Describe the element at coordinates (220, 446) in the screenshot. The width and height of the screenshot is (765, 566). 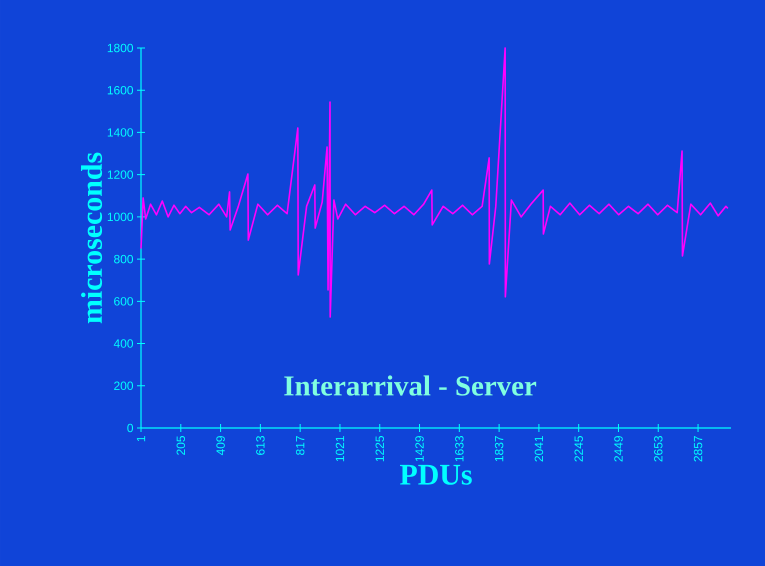
I see `x-tick-label: 409` at that location.